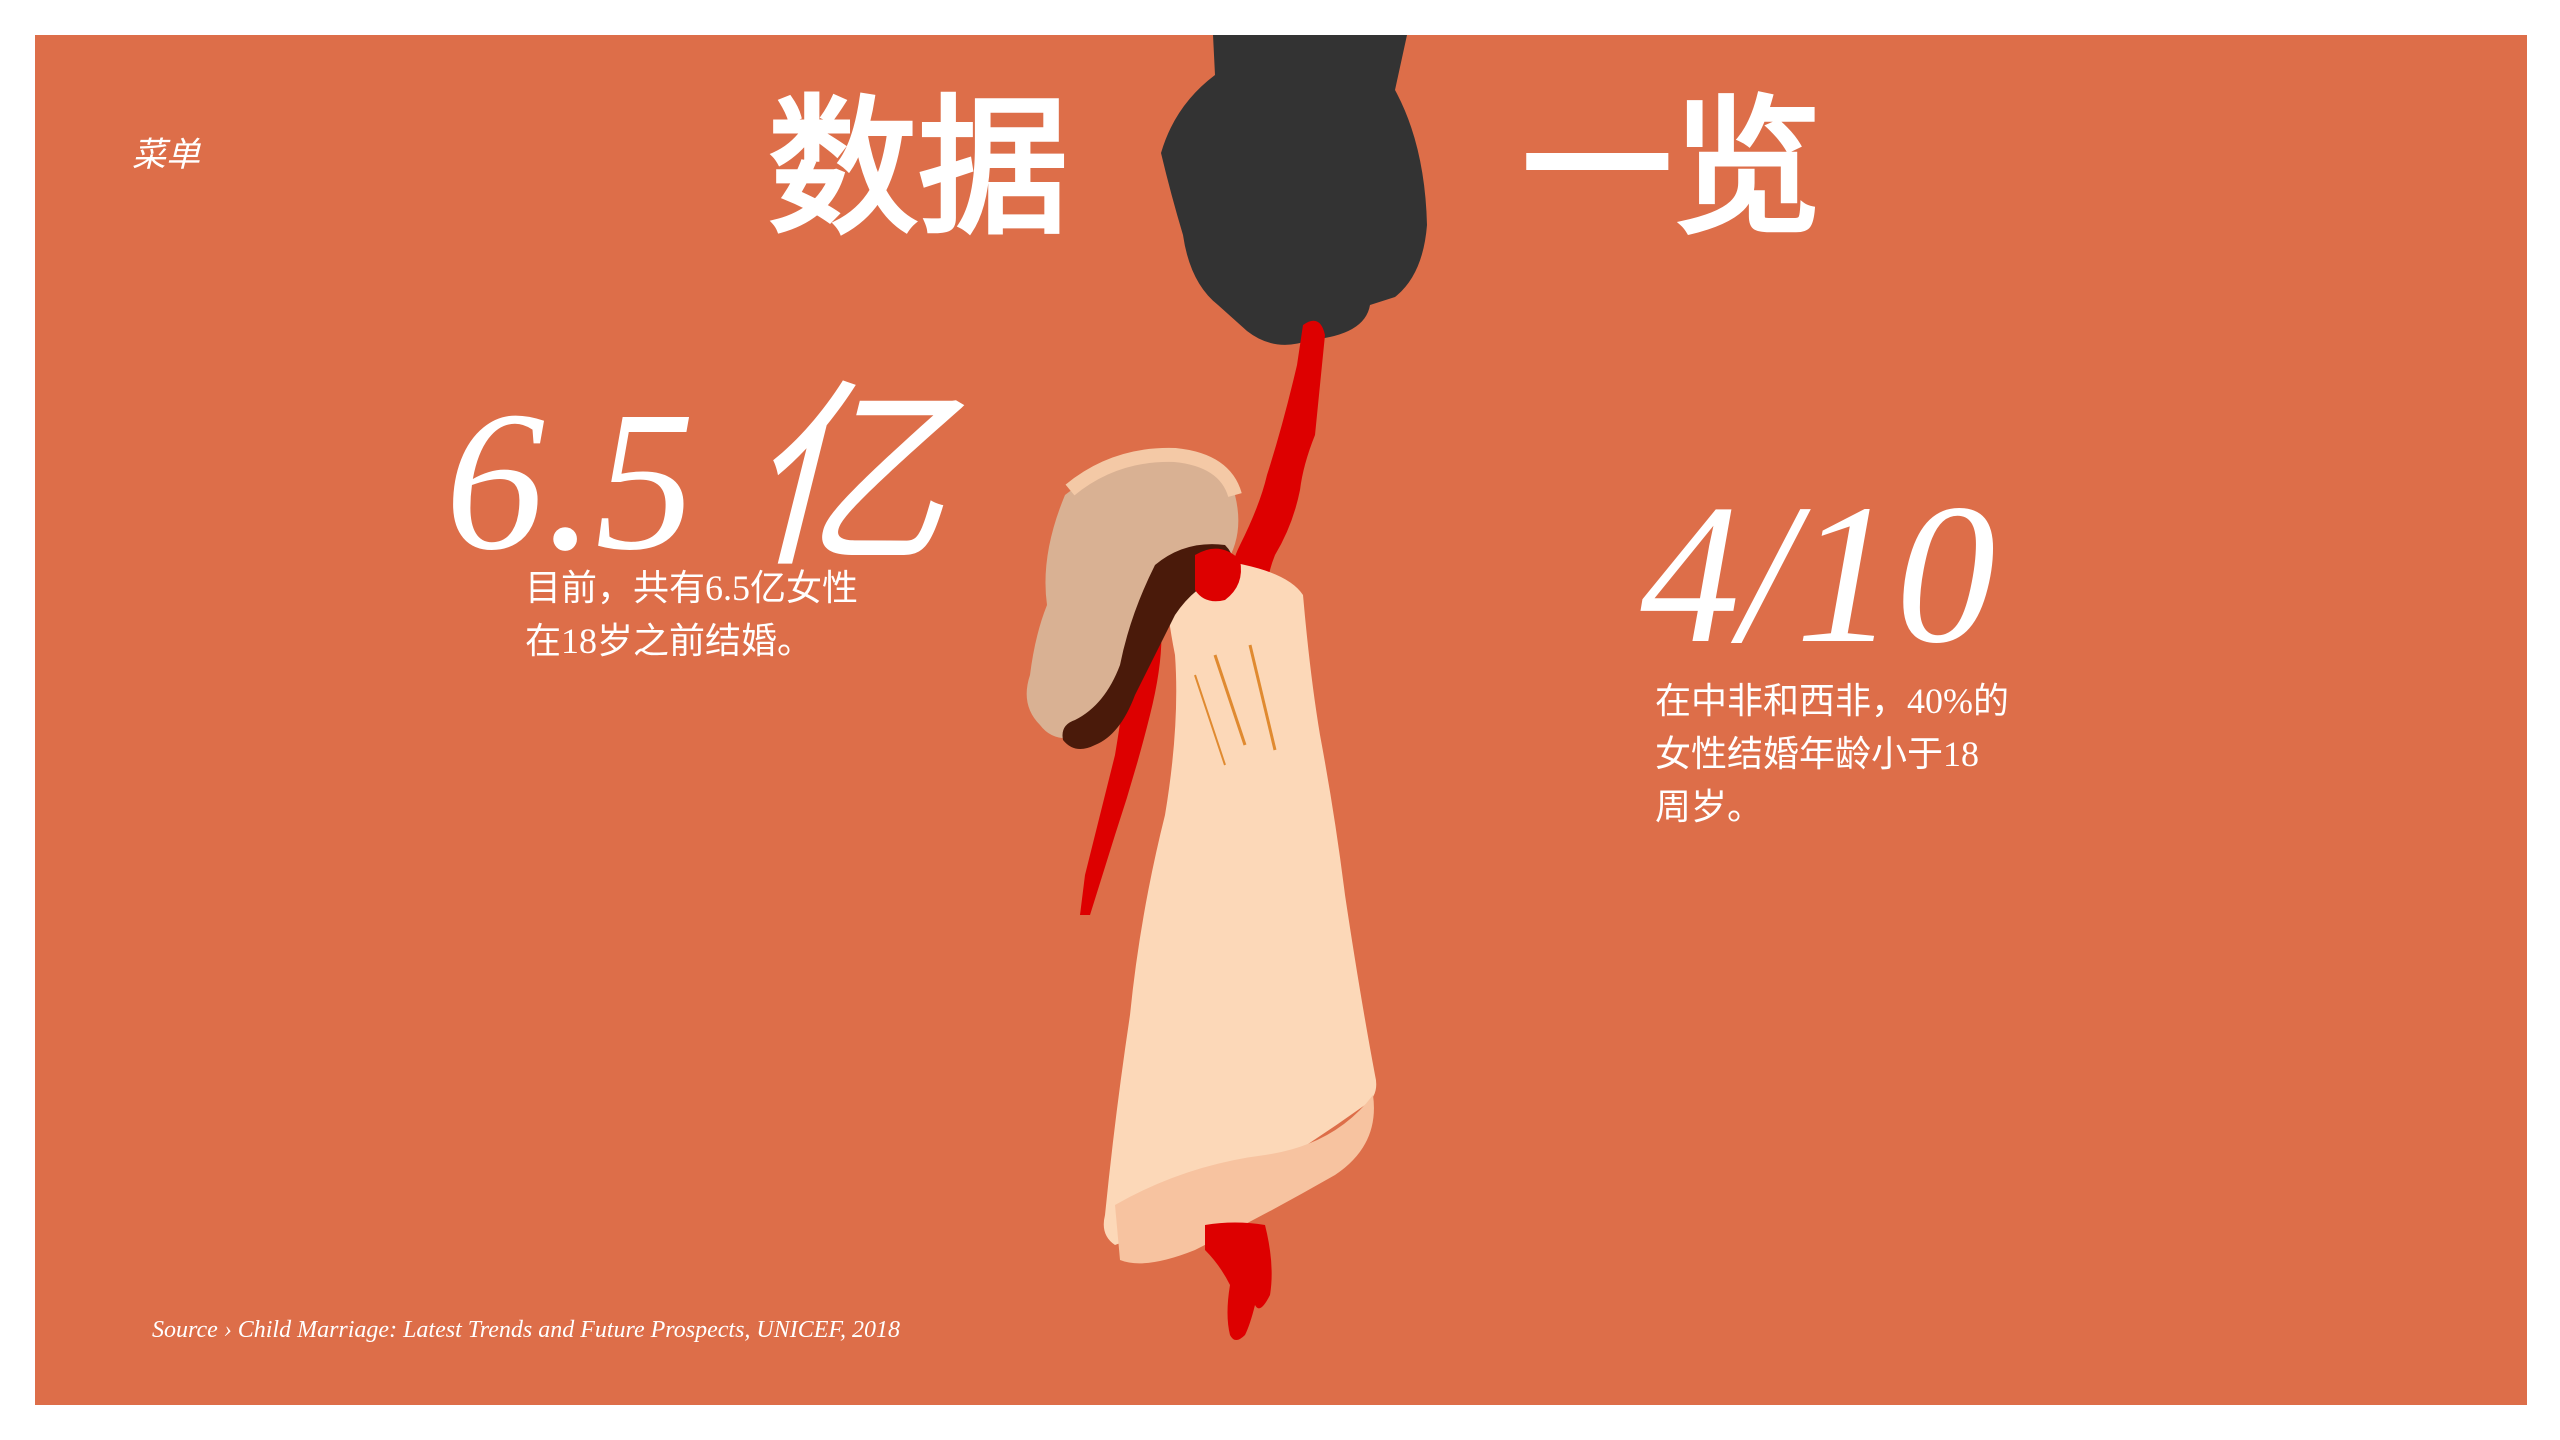  I want to click on sleeve-icon, so click(1294, 190).